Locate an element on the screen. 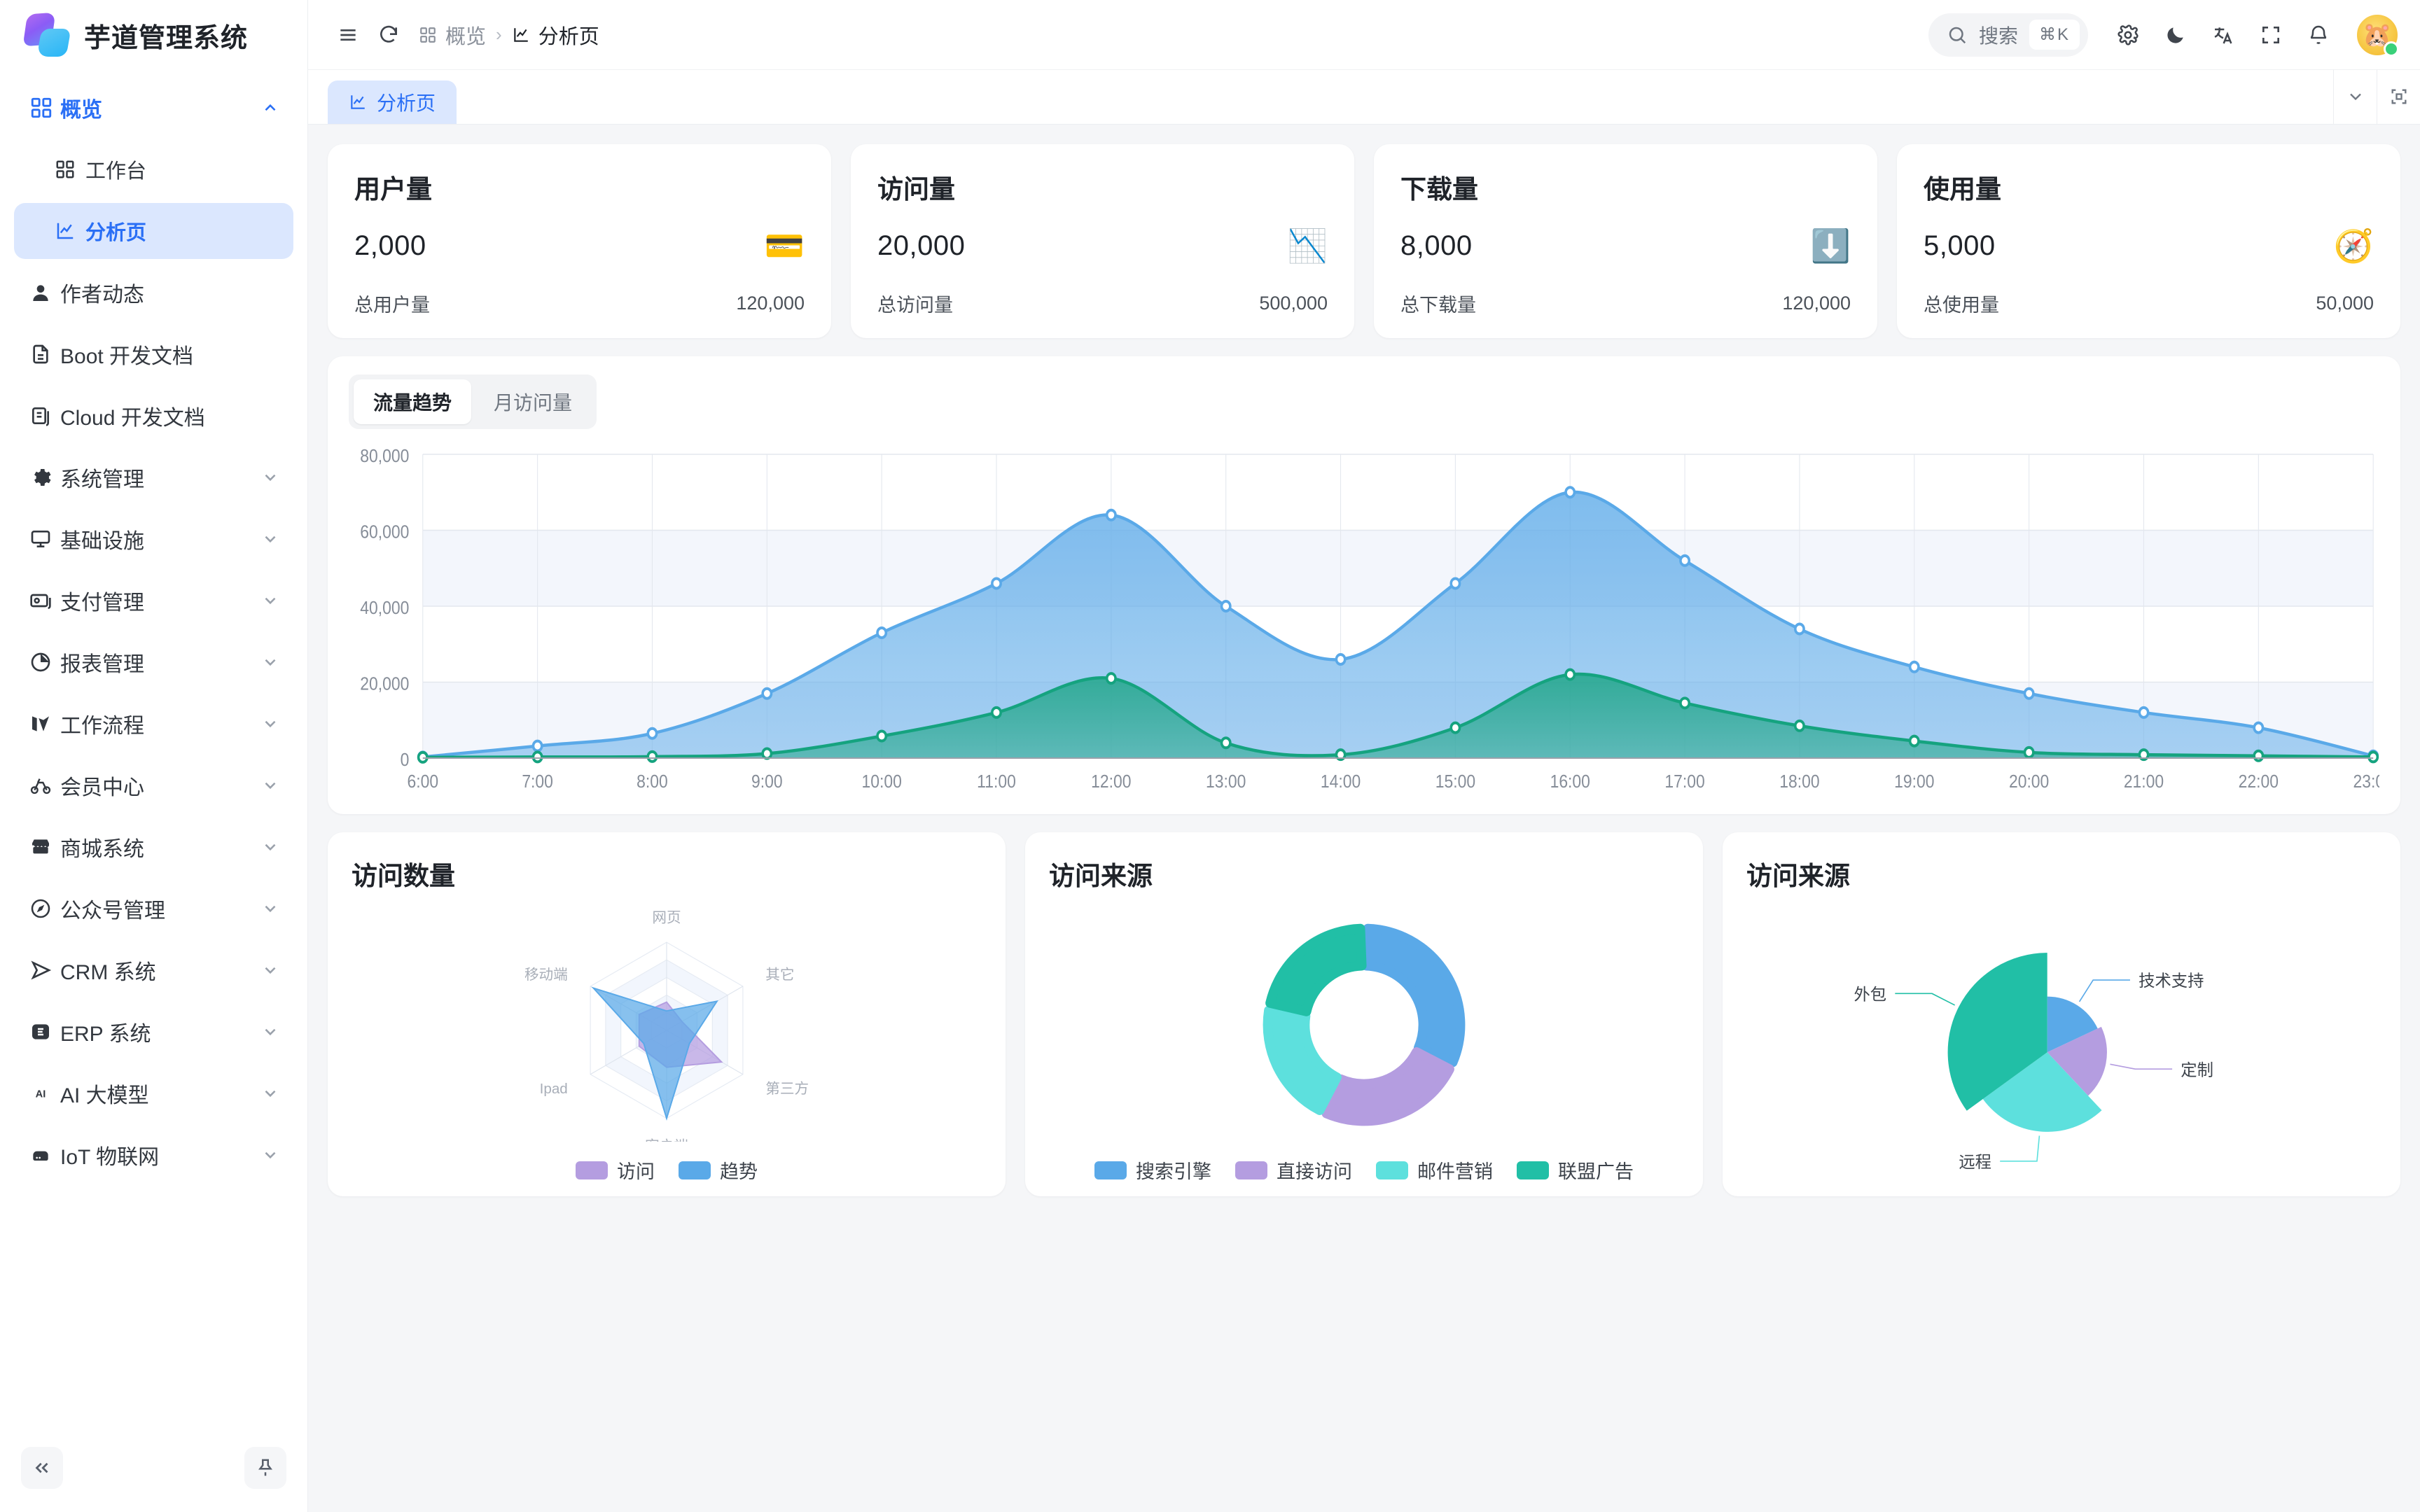 This screenshot has height=1512, width=2420. trend-tabs: 流量趋势 月访问量 is located at coordinates (473, 401).